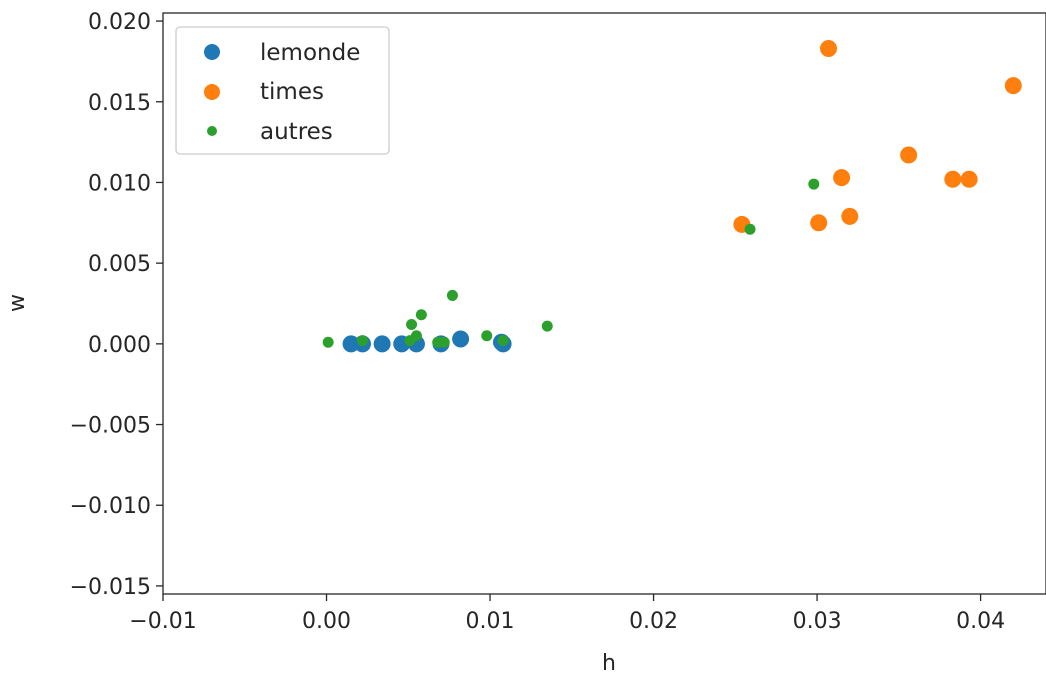 The width and height of the screenshot is (1046, 675). I want to click on x-tick-label: 0.03, so click(817, 621).